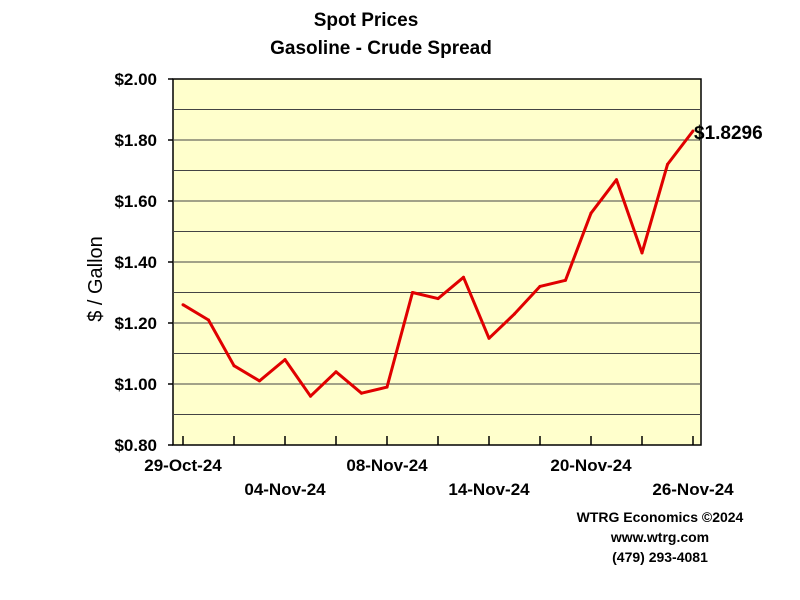  Describe the element at coordinates (591, 465) in the screenshot. I see `x-tick-label: 20-Nov-24` at that location.